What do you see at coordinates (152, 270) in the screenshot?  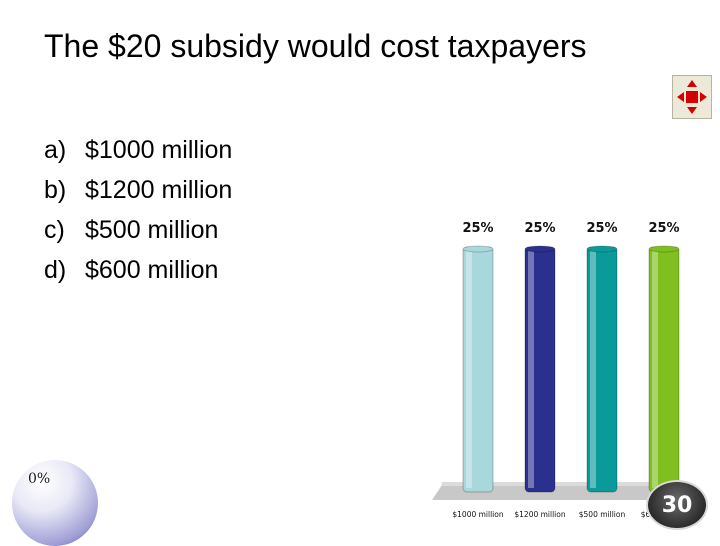 I see `option-text: $600 million` at bounding box center [152, 270].